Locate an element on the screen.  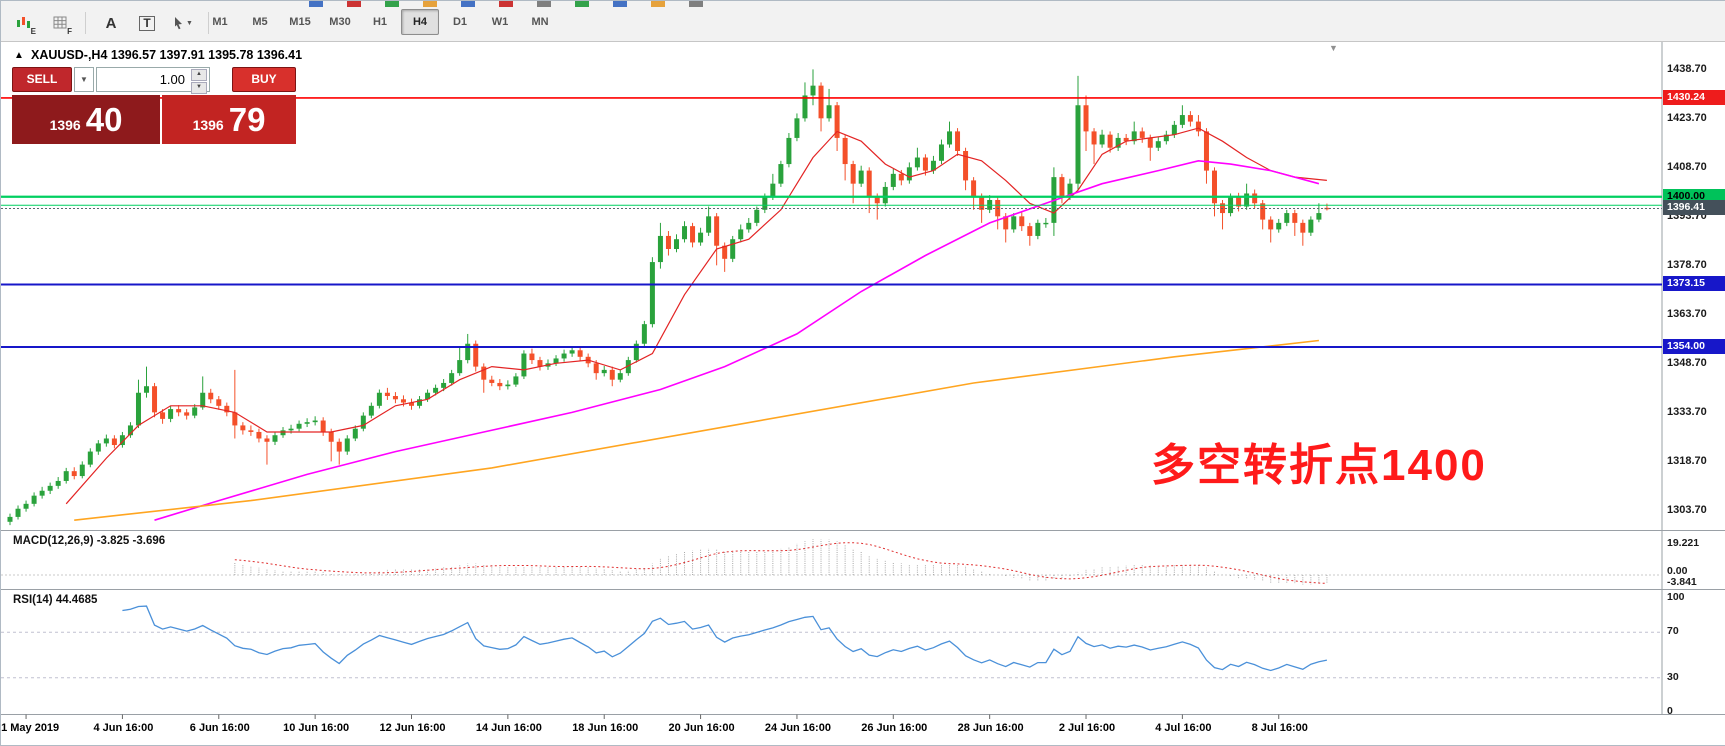
chart-shift-marker-icon: ▼ is located at coordinates (1333, 48).